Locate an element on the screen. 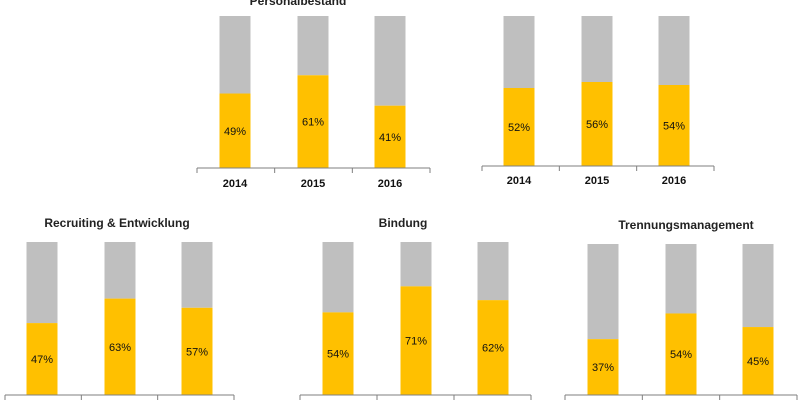 The width and height of the screenshot is (800, 400). panel-title: Bindung is located at coordinates (403, 223).